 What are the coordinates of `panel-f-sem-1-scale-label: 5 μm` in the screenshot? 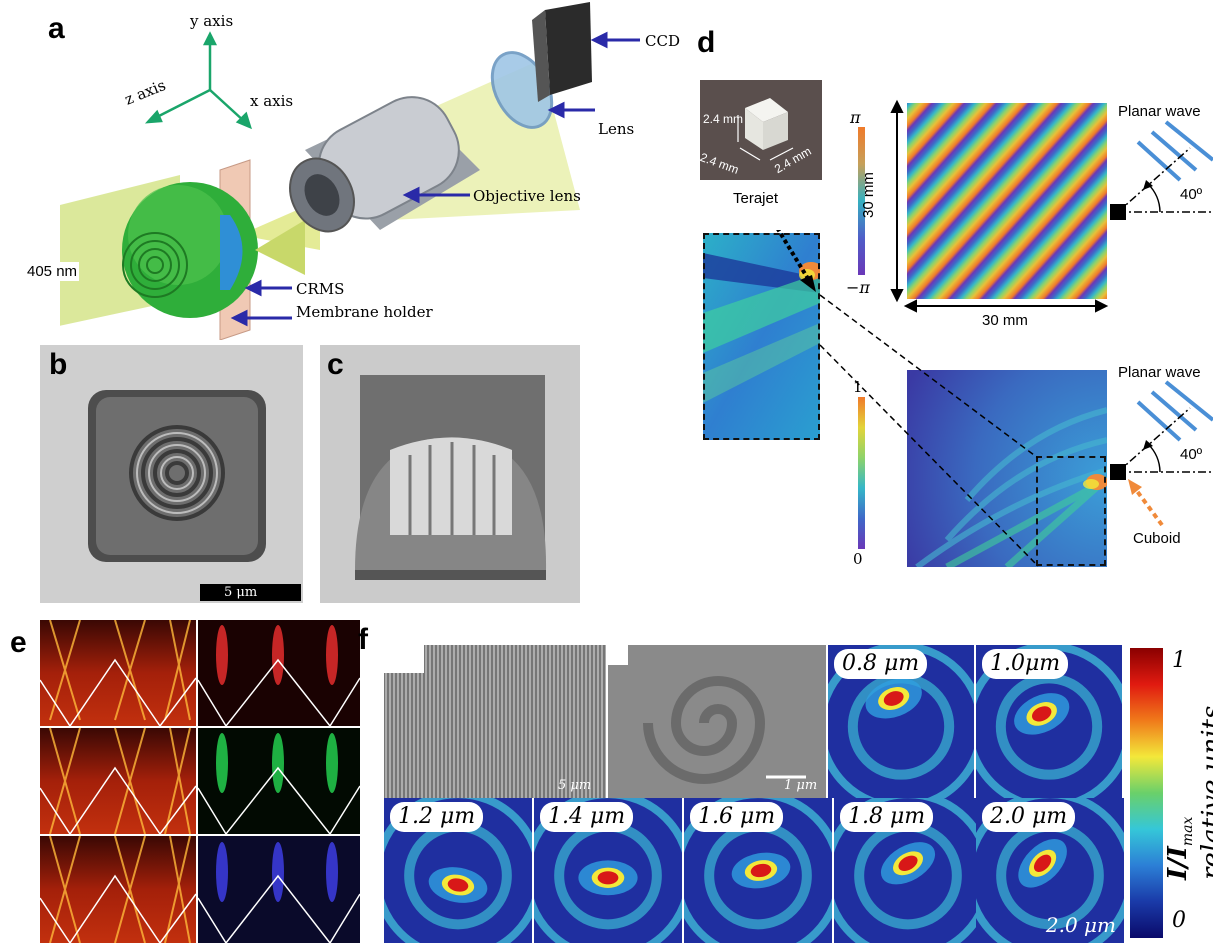 It's located at (575, 785).